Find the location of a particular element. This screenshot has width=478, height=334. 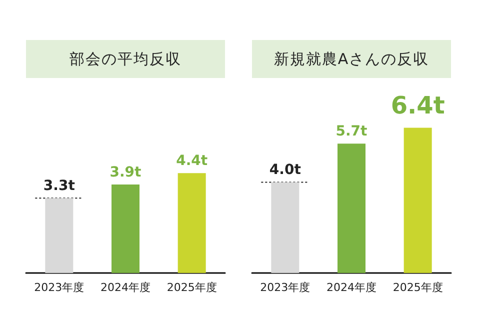

chart-title: 新規就農Aさんの反収 is located at coordinates (351, 59).